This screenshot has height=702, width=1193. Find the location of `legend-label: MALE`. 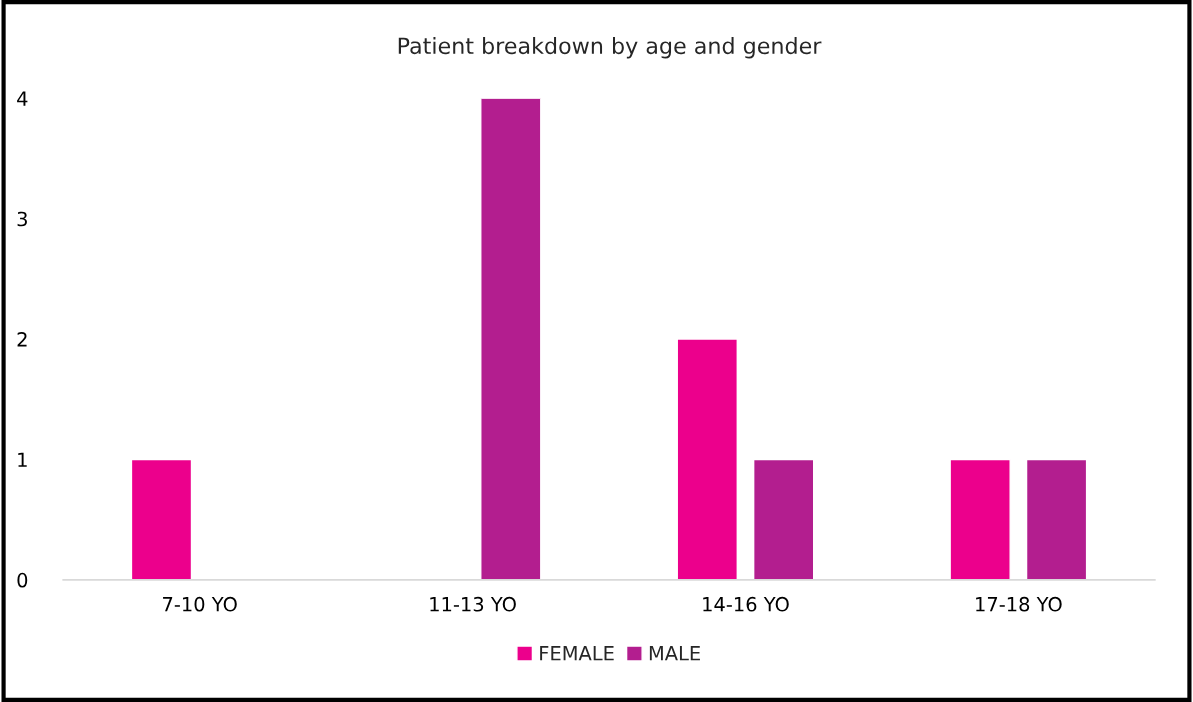

legend-label: MALE is located at coordinates (674, 653).